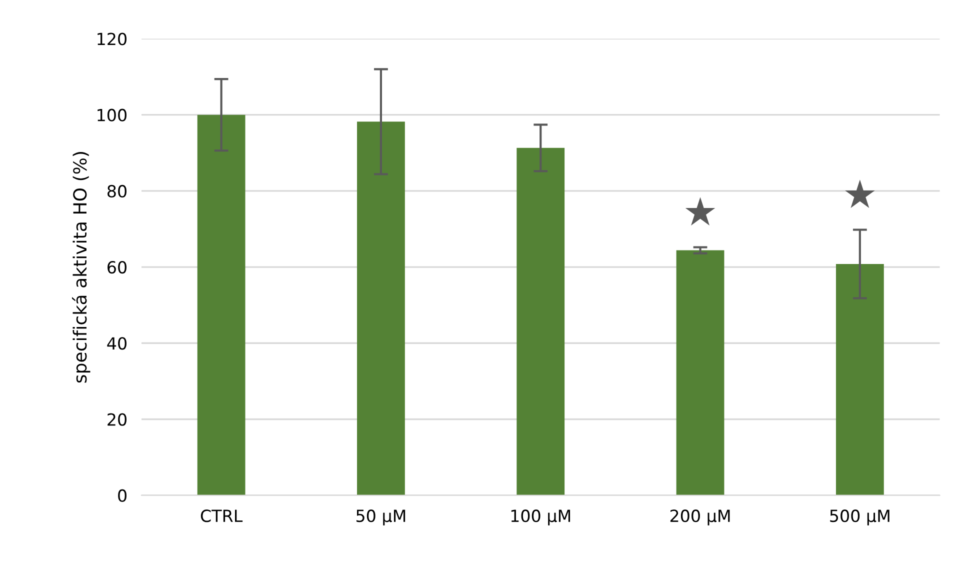 Image resolution: width=956 pixels, height=578 pixels. Describe the element at coordinates (221, 516) in the screenshot. I see `x-tick-label: CTRL` at that location.